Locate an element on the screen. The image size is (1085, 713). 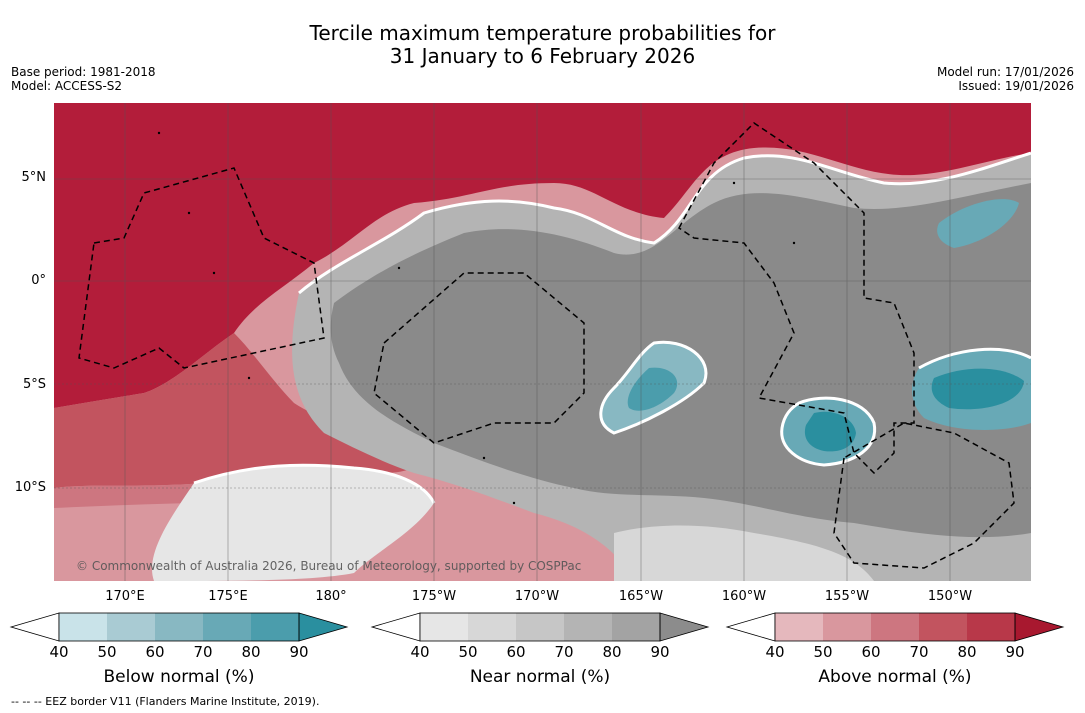
lon-label-175w: 175°W is located at coordinates (434, 596).